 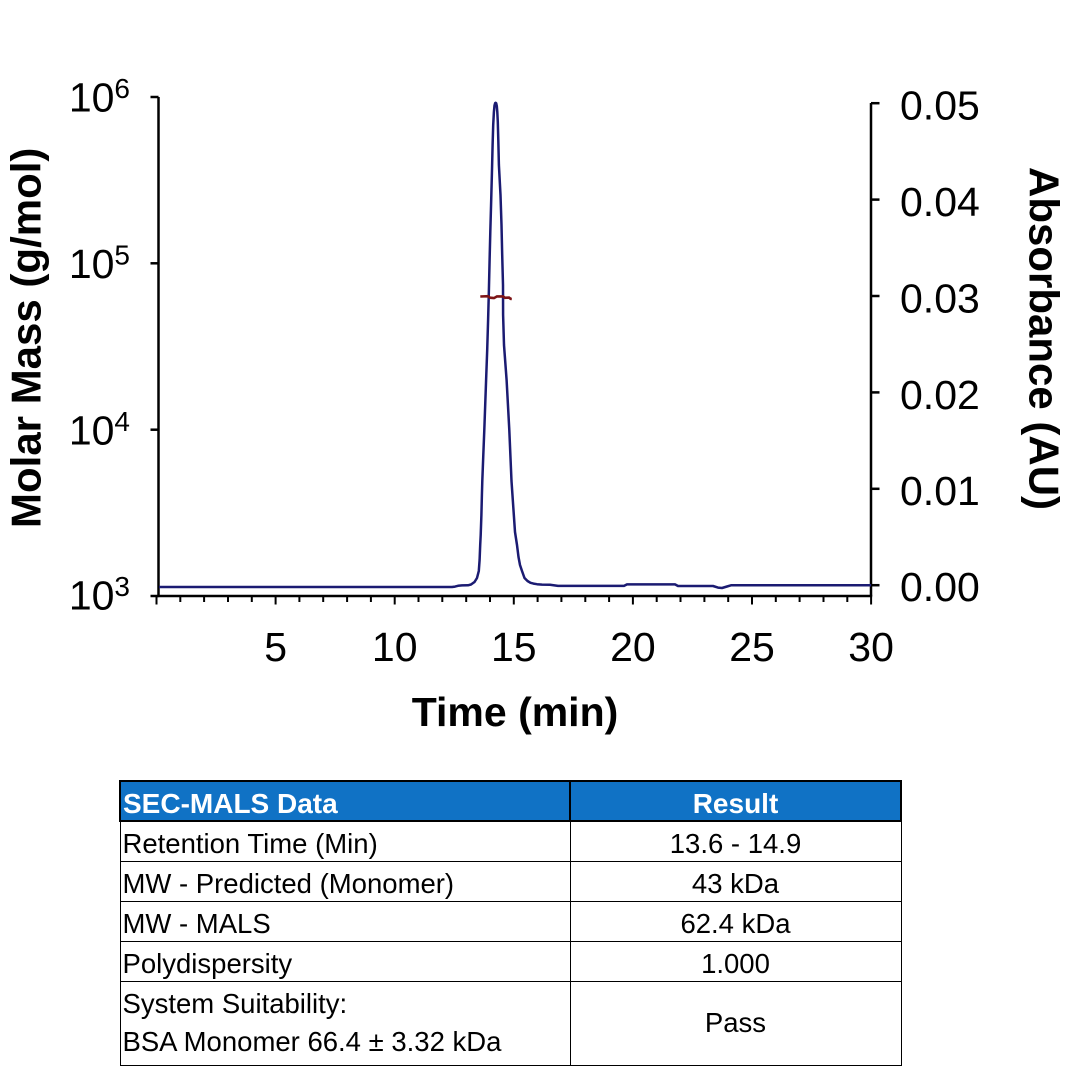 I want to click on svg-text: Molar Mass (g/mol), so click(x=26, y=338).